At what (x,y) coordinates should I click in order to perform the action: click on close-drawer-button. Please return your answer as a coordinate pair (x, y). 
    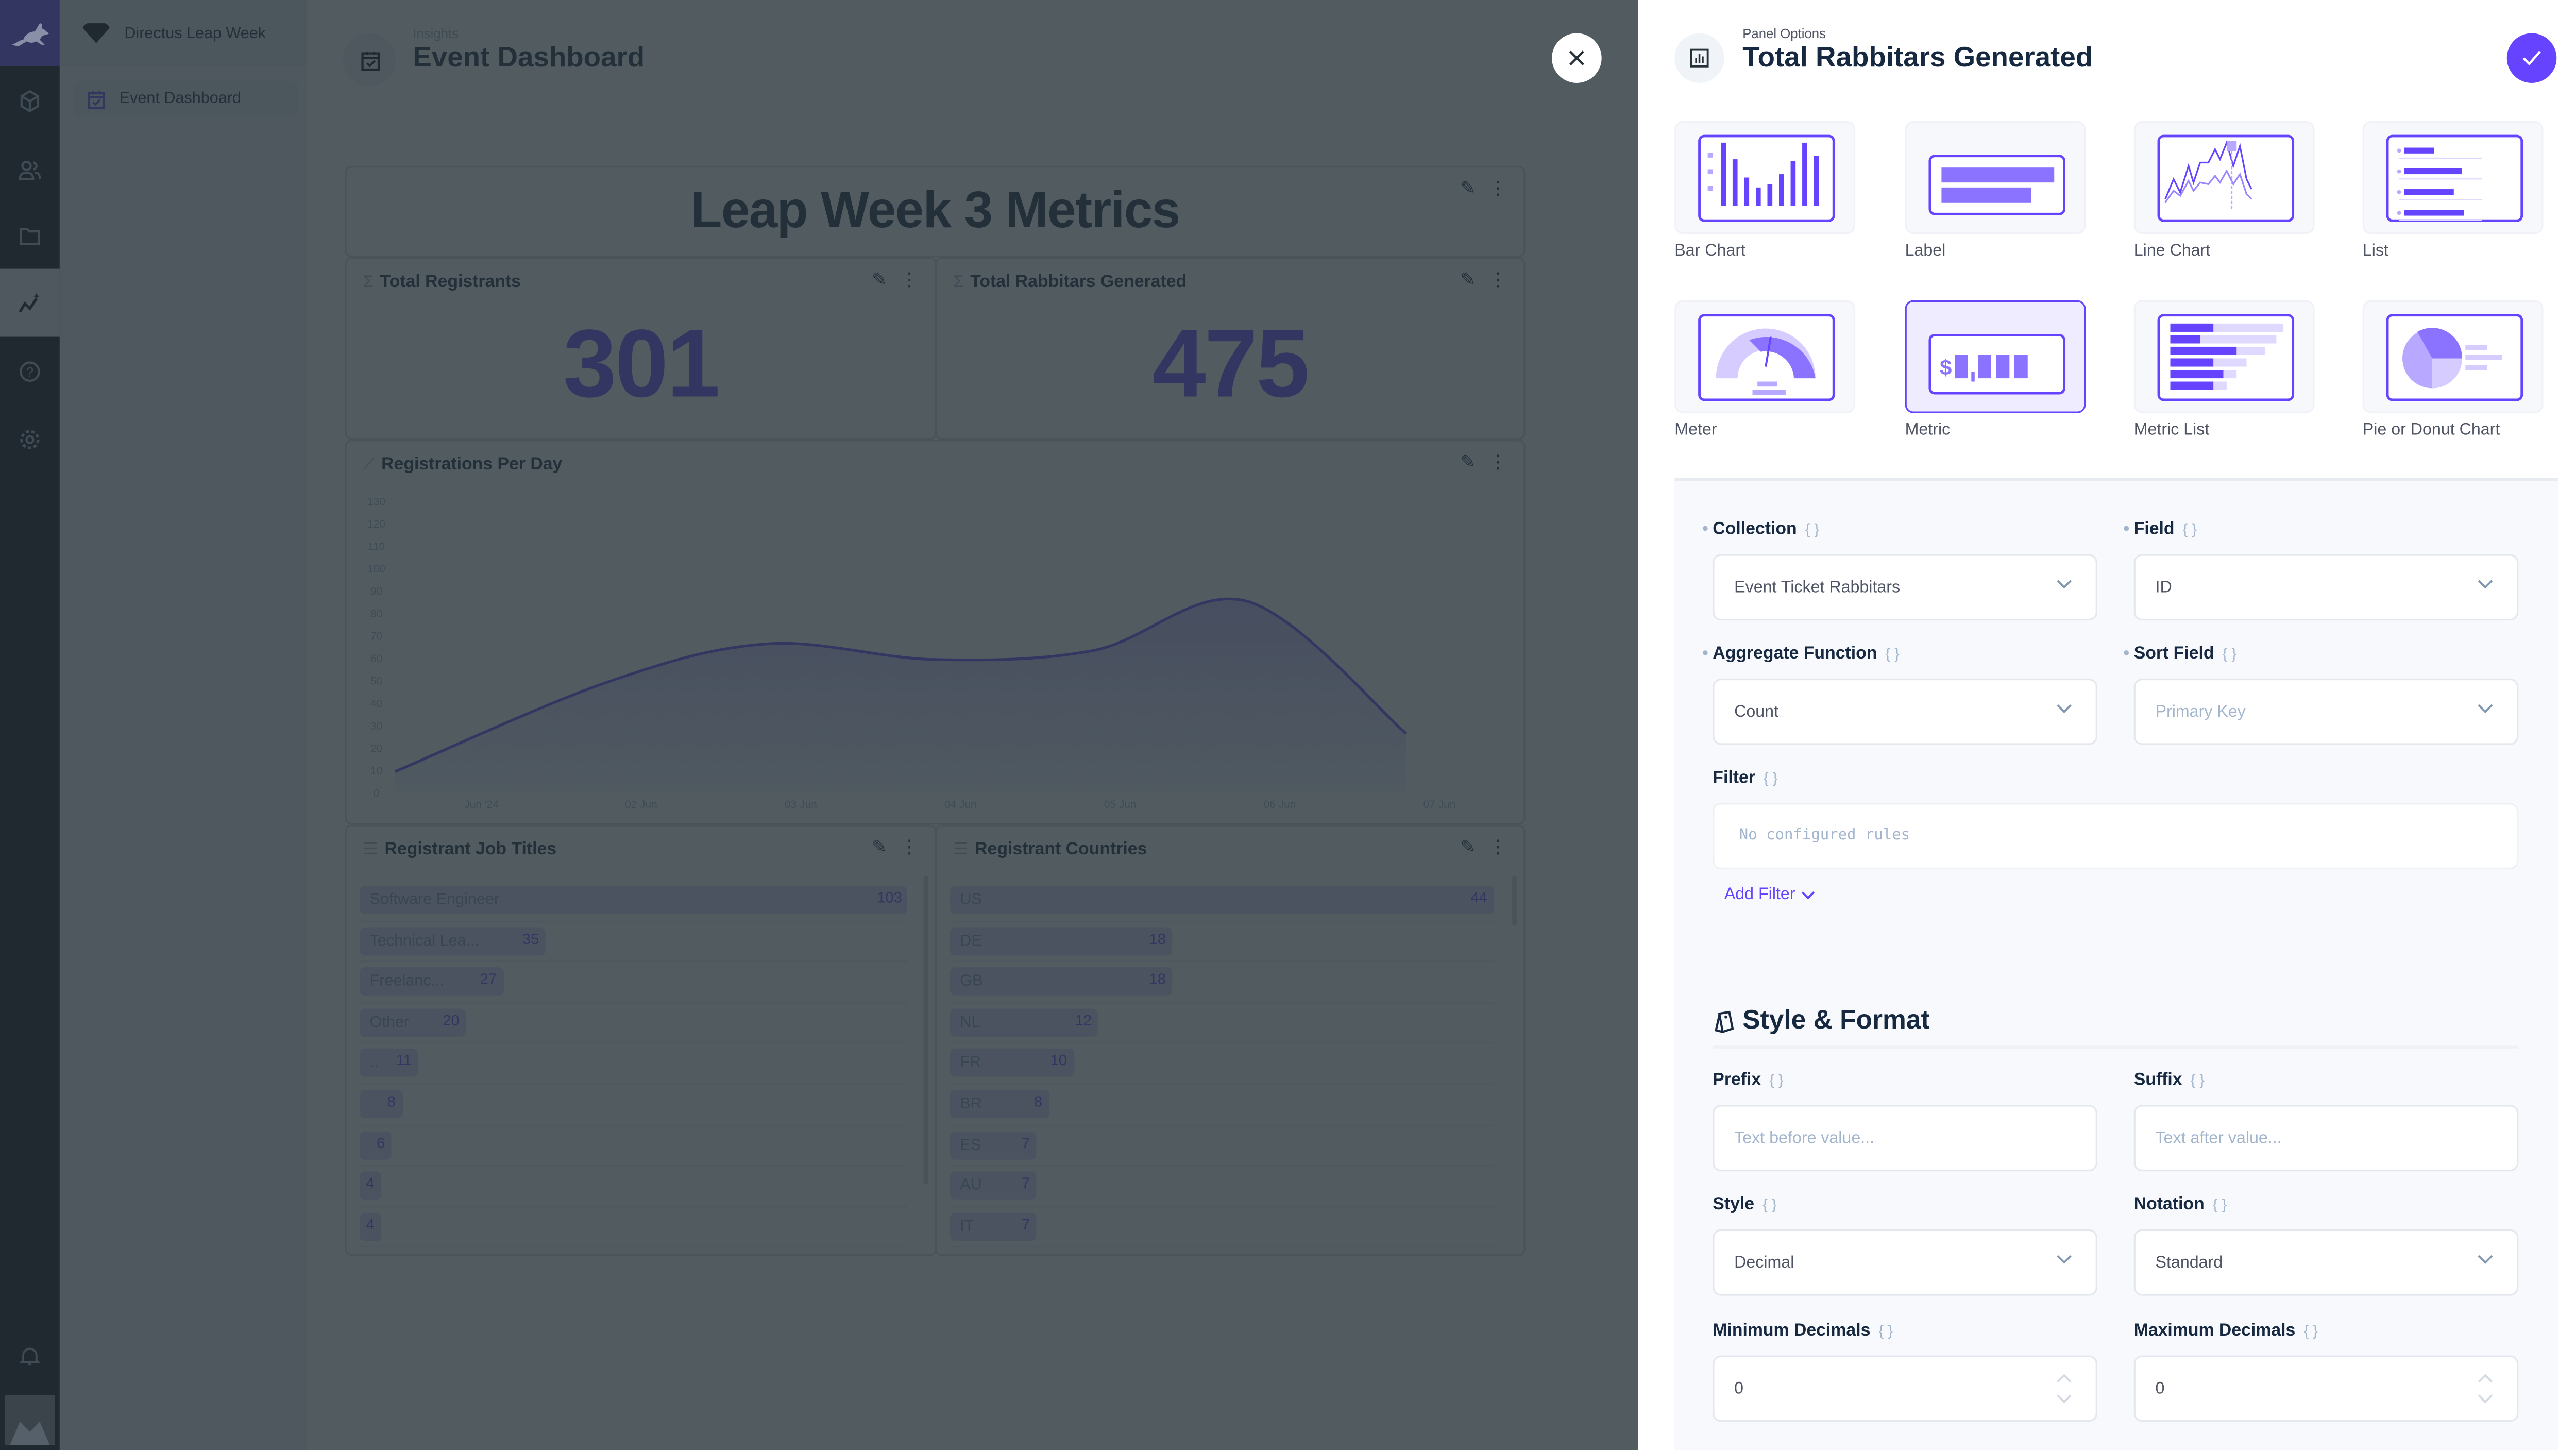
    Looking at the image, I should click on (1577, 58).